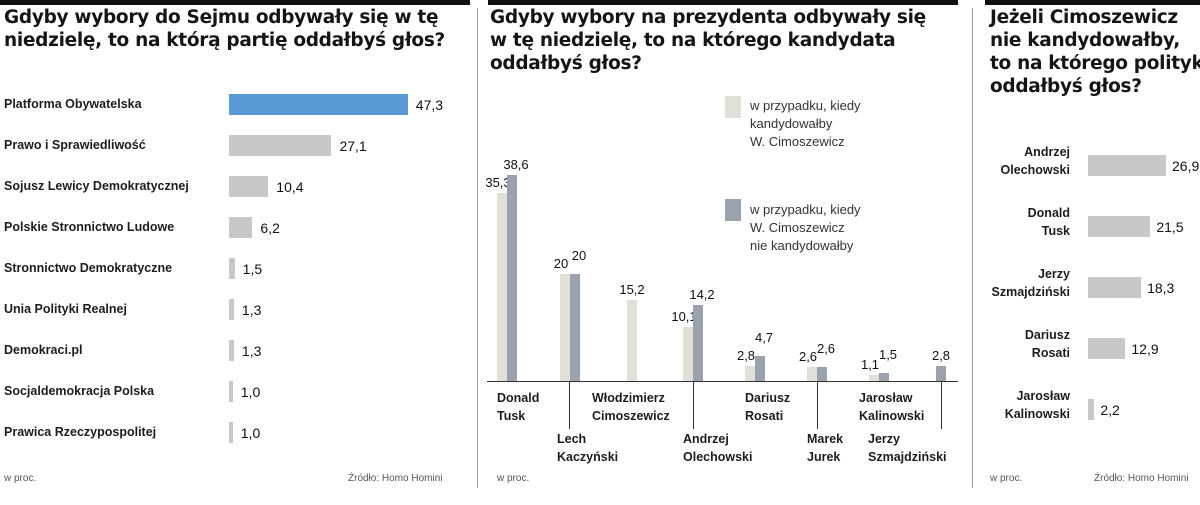 This screenshot has width=1200, height=505. I want to click on value-label: 47,3, so click(429, 105).